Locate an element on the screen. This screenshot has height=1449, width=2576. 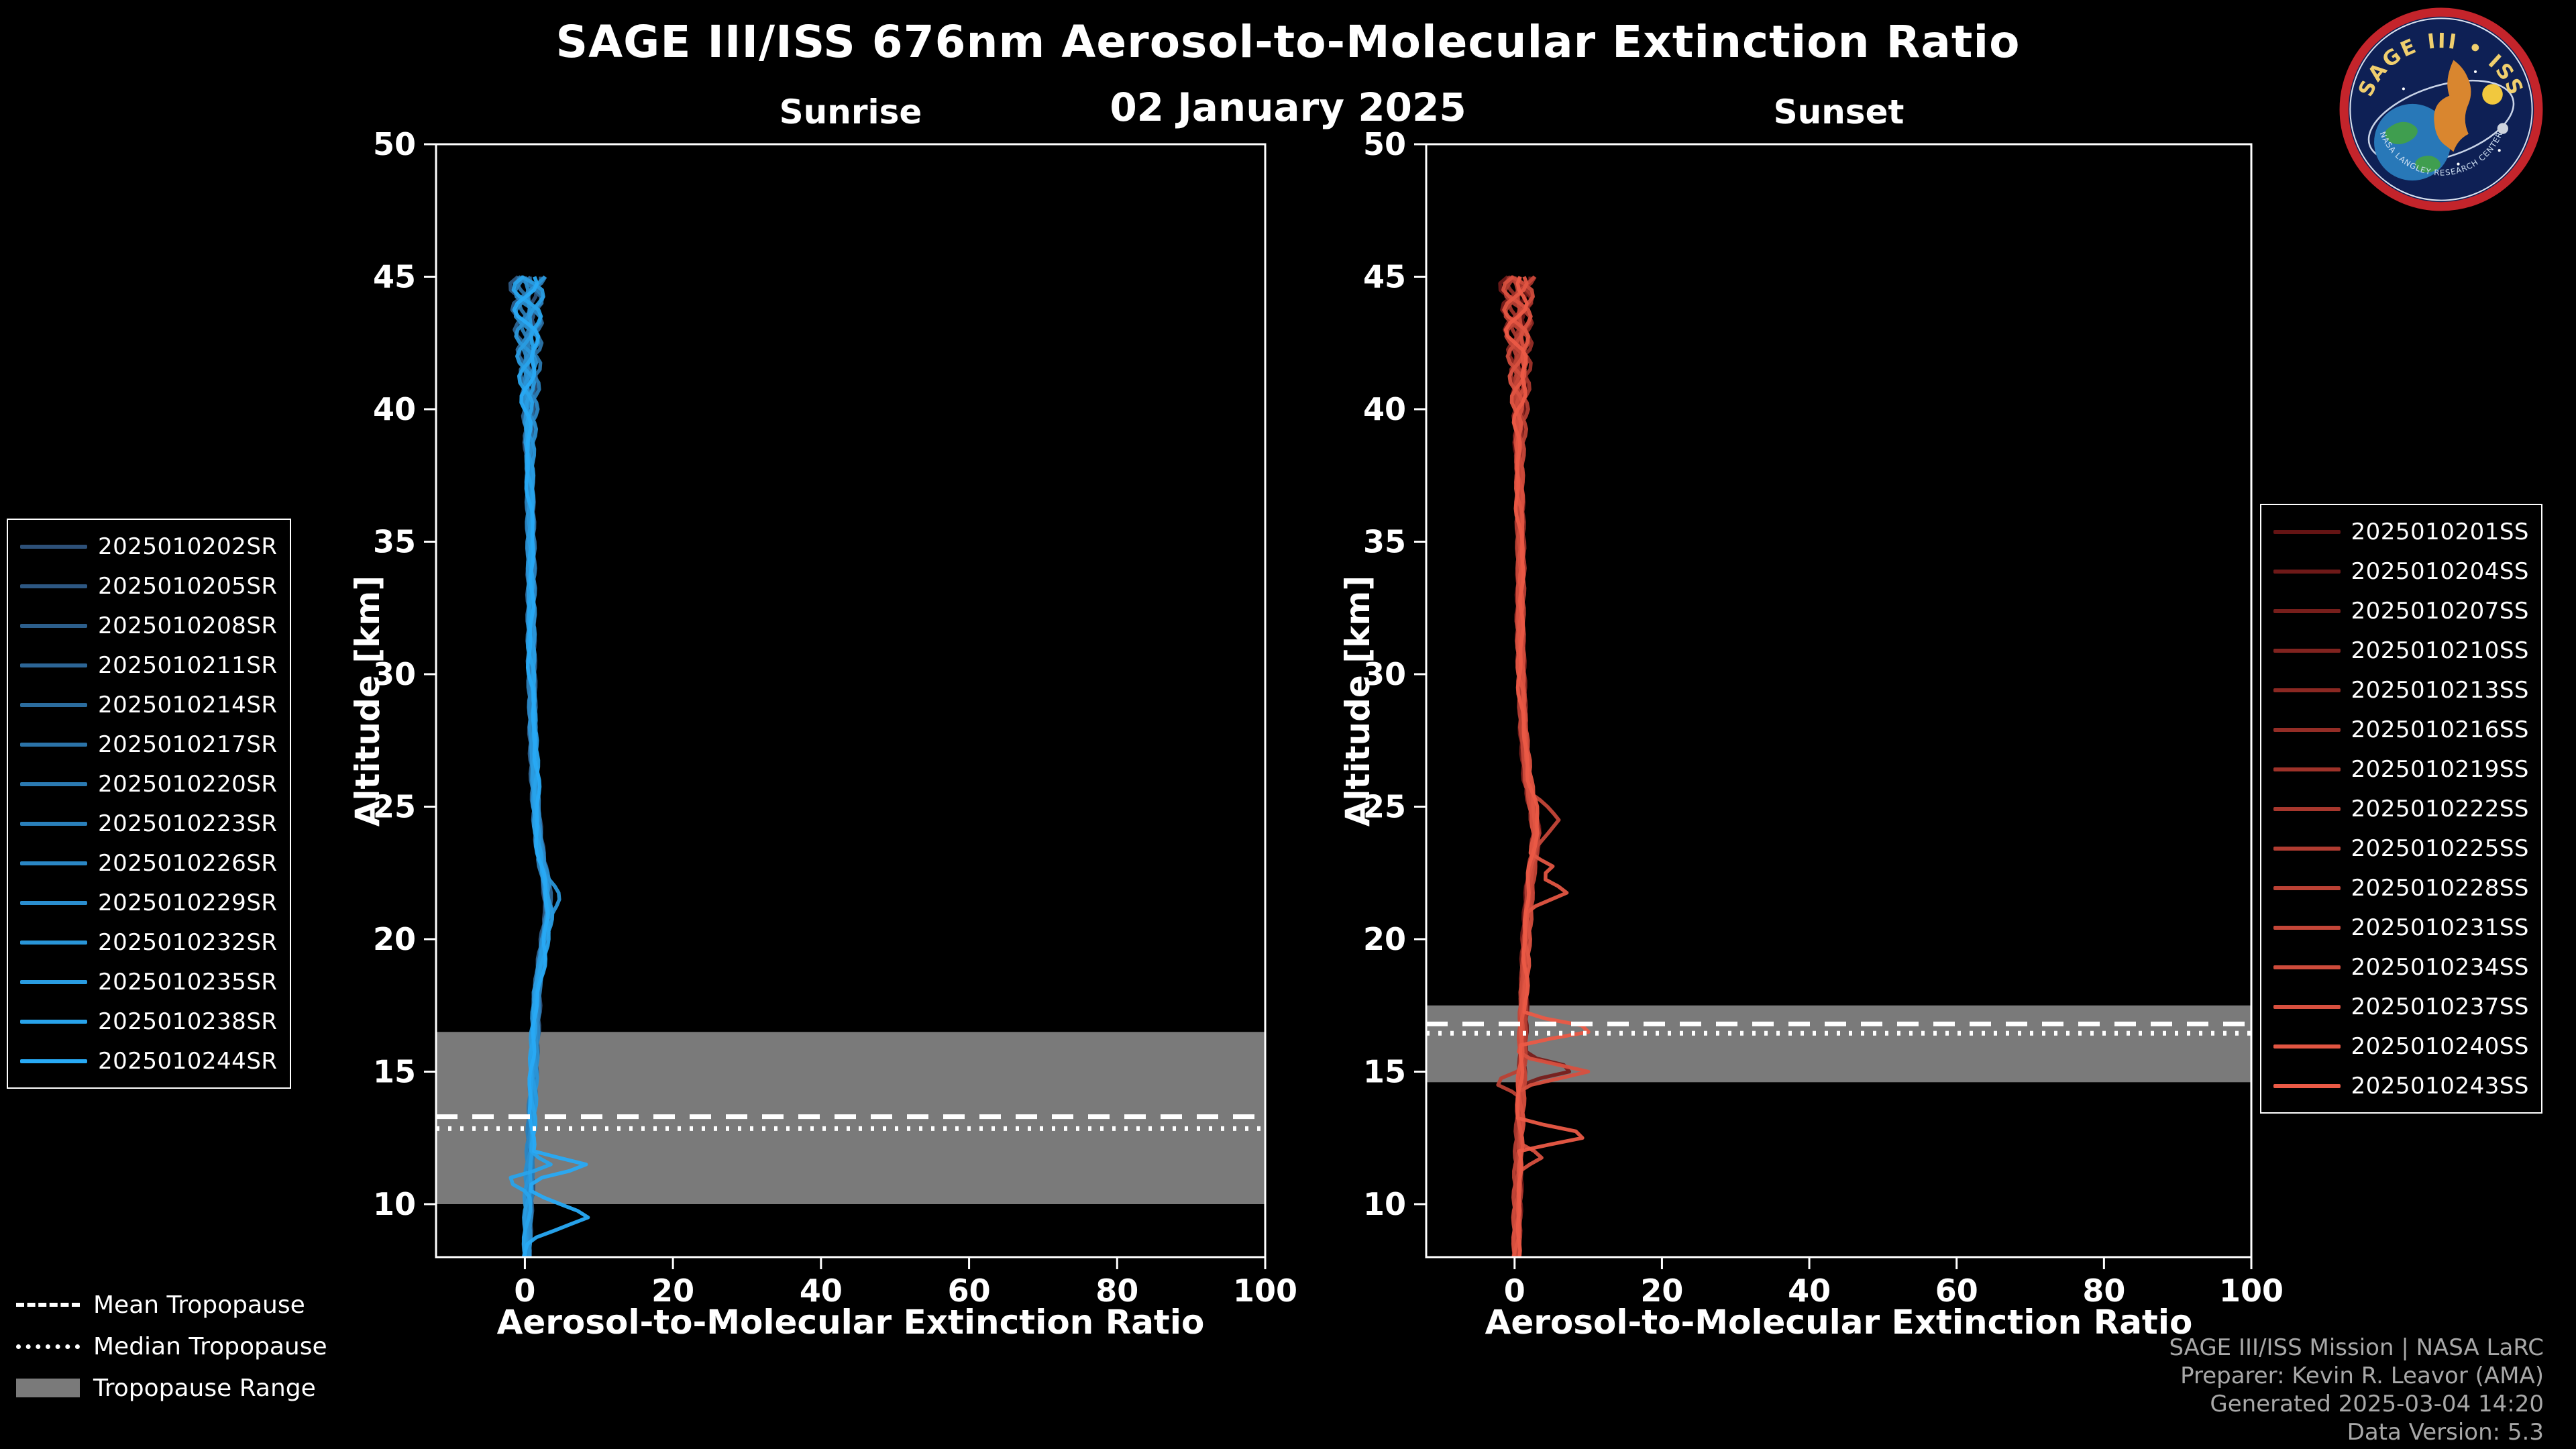
svg-text: 60 is located at coordinates (1956, 1291).